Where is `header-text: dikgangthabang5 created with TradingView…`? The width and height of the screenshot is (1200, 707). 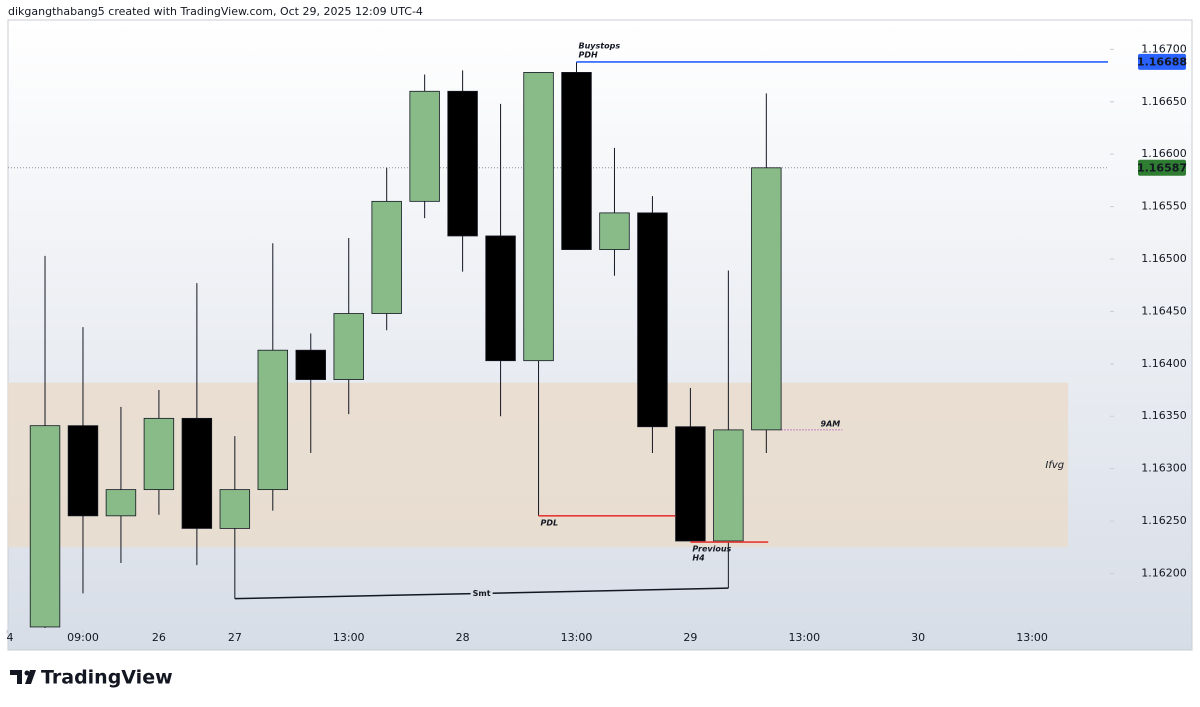 header-text: dikgangthabang5 created with TradingView… is located at coordinates (215, 11).